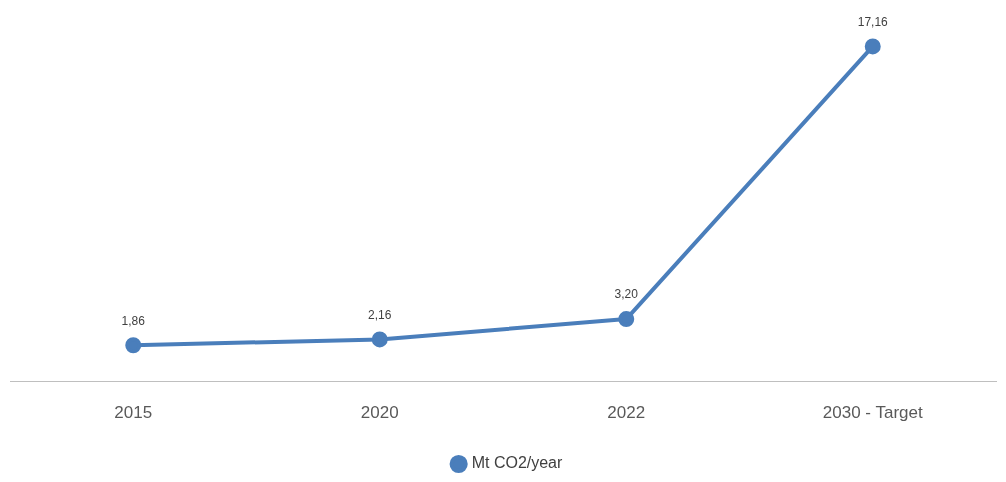 This screenshot has height=482, width=1006. What do you see at coordinates (626, 294) in the screenshot?
I see `data-label: 3,20` at bounding box center [626, 294].